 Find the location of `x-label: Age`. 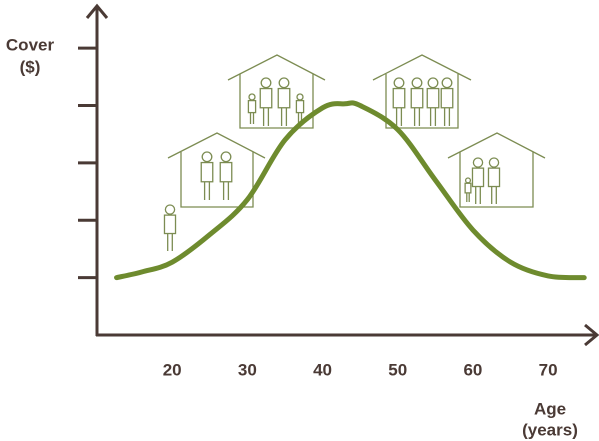

x-label: Age is located at coordinates (550, 408).